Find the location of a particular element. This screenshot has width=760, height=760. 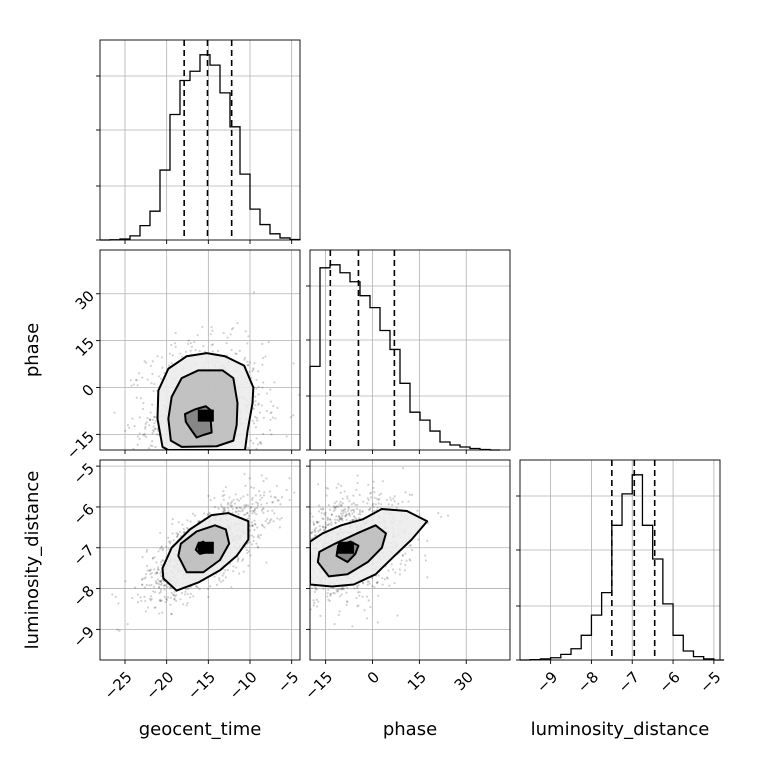

y-tick-label-phase: 30 is located at coordinates (85, 300).